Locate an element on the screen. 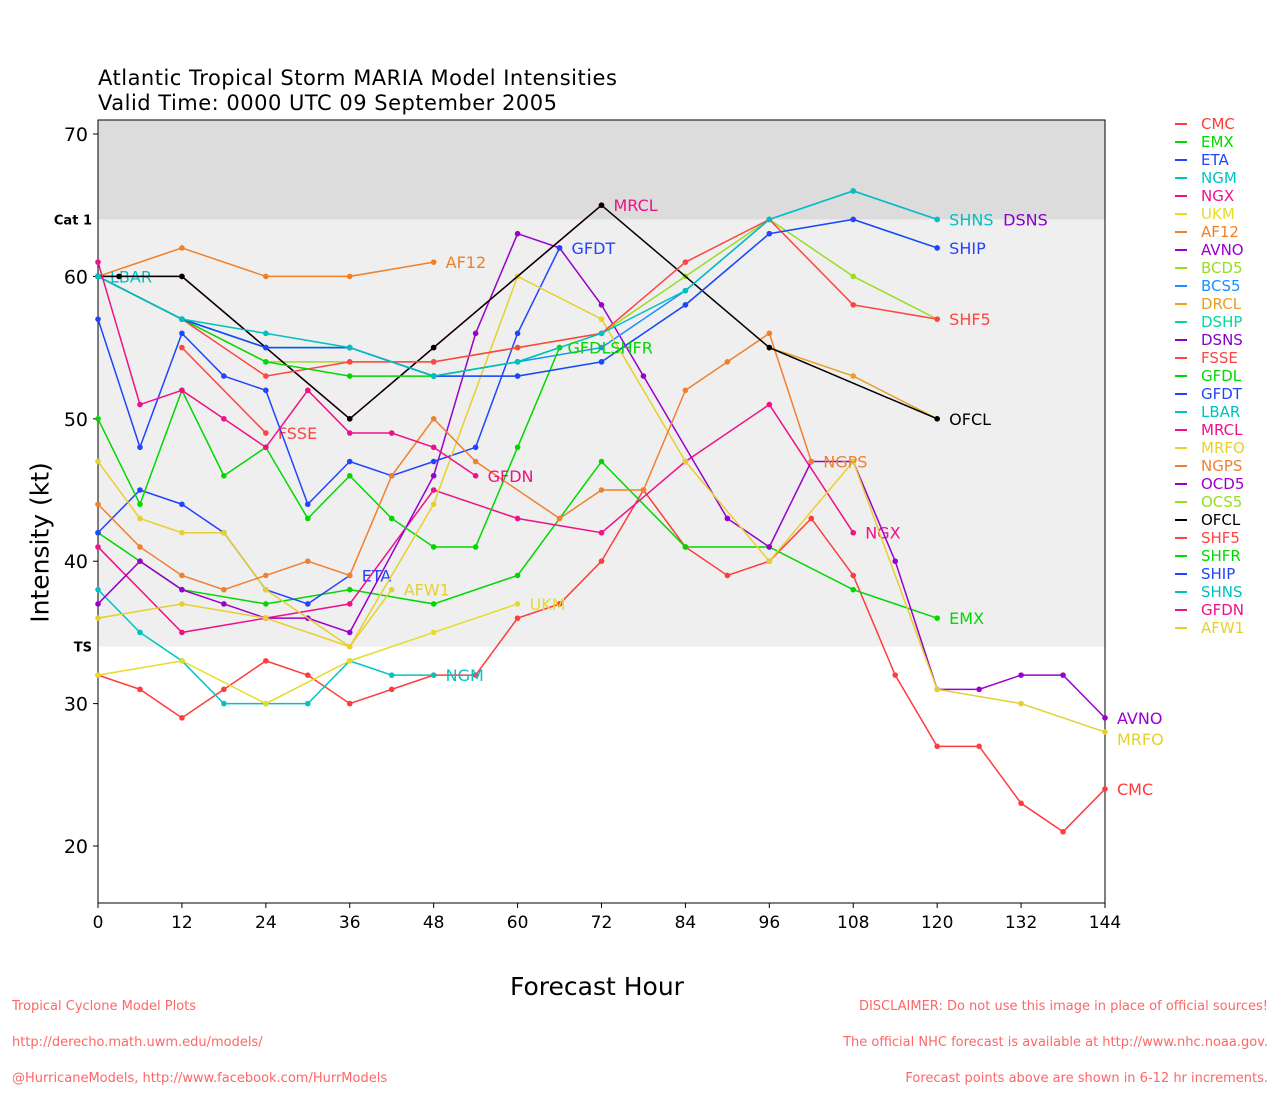 This screenshot has width=1280, height=1097. legend-label: AF12 is located at coordinates (1220, 232).